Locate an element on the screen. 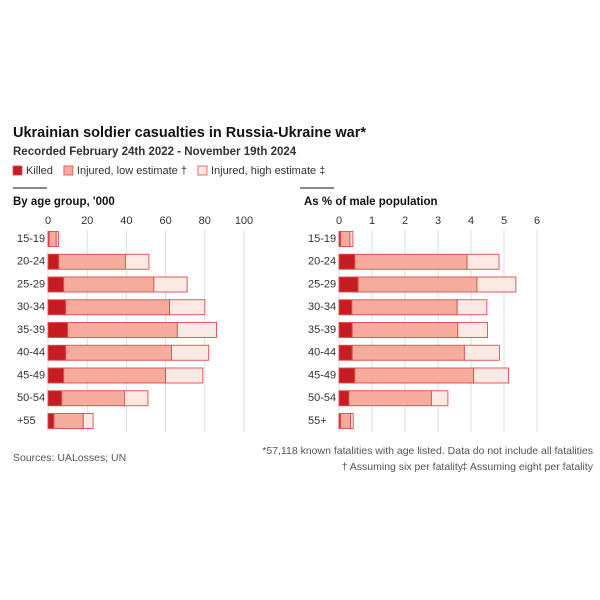  x-tick-label: 80 is located at coordinates (205, 221).